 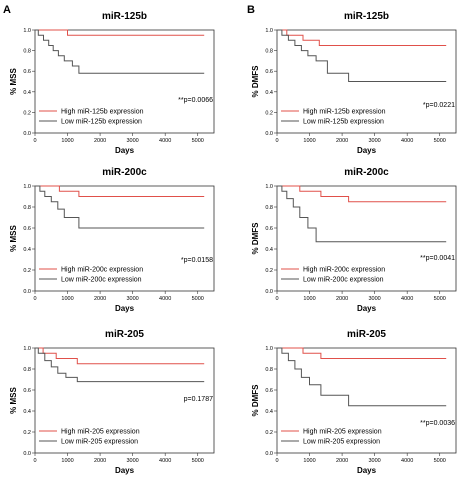 What do you see at coordinates (101, 280) in the screenshot?
I see `legend-label: Low miR-200c expression` at bounding box center [101, 280].